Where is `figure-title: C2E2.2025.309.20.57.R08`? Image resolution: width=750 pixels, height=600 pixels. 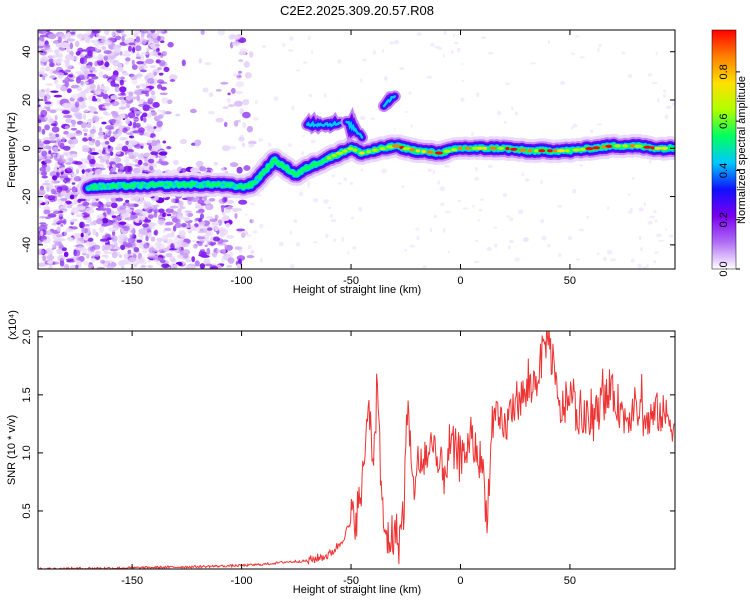 figure-title: C2E2.2025.309.20.57.R08 is located at coordinates (357, 10).